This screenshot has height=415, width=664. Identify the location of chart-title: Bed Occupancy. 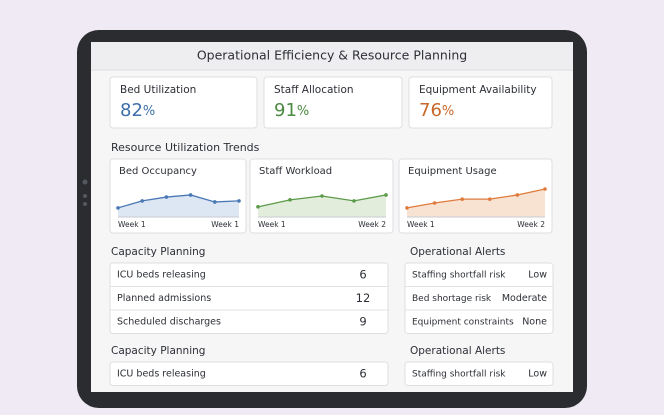
(158, 171).